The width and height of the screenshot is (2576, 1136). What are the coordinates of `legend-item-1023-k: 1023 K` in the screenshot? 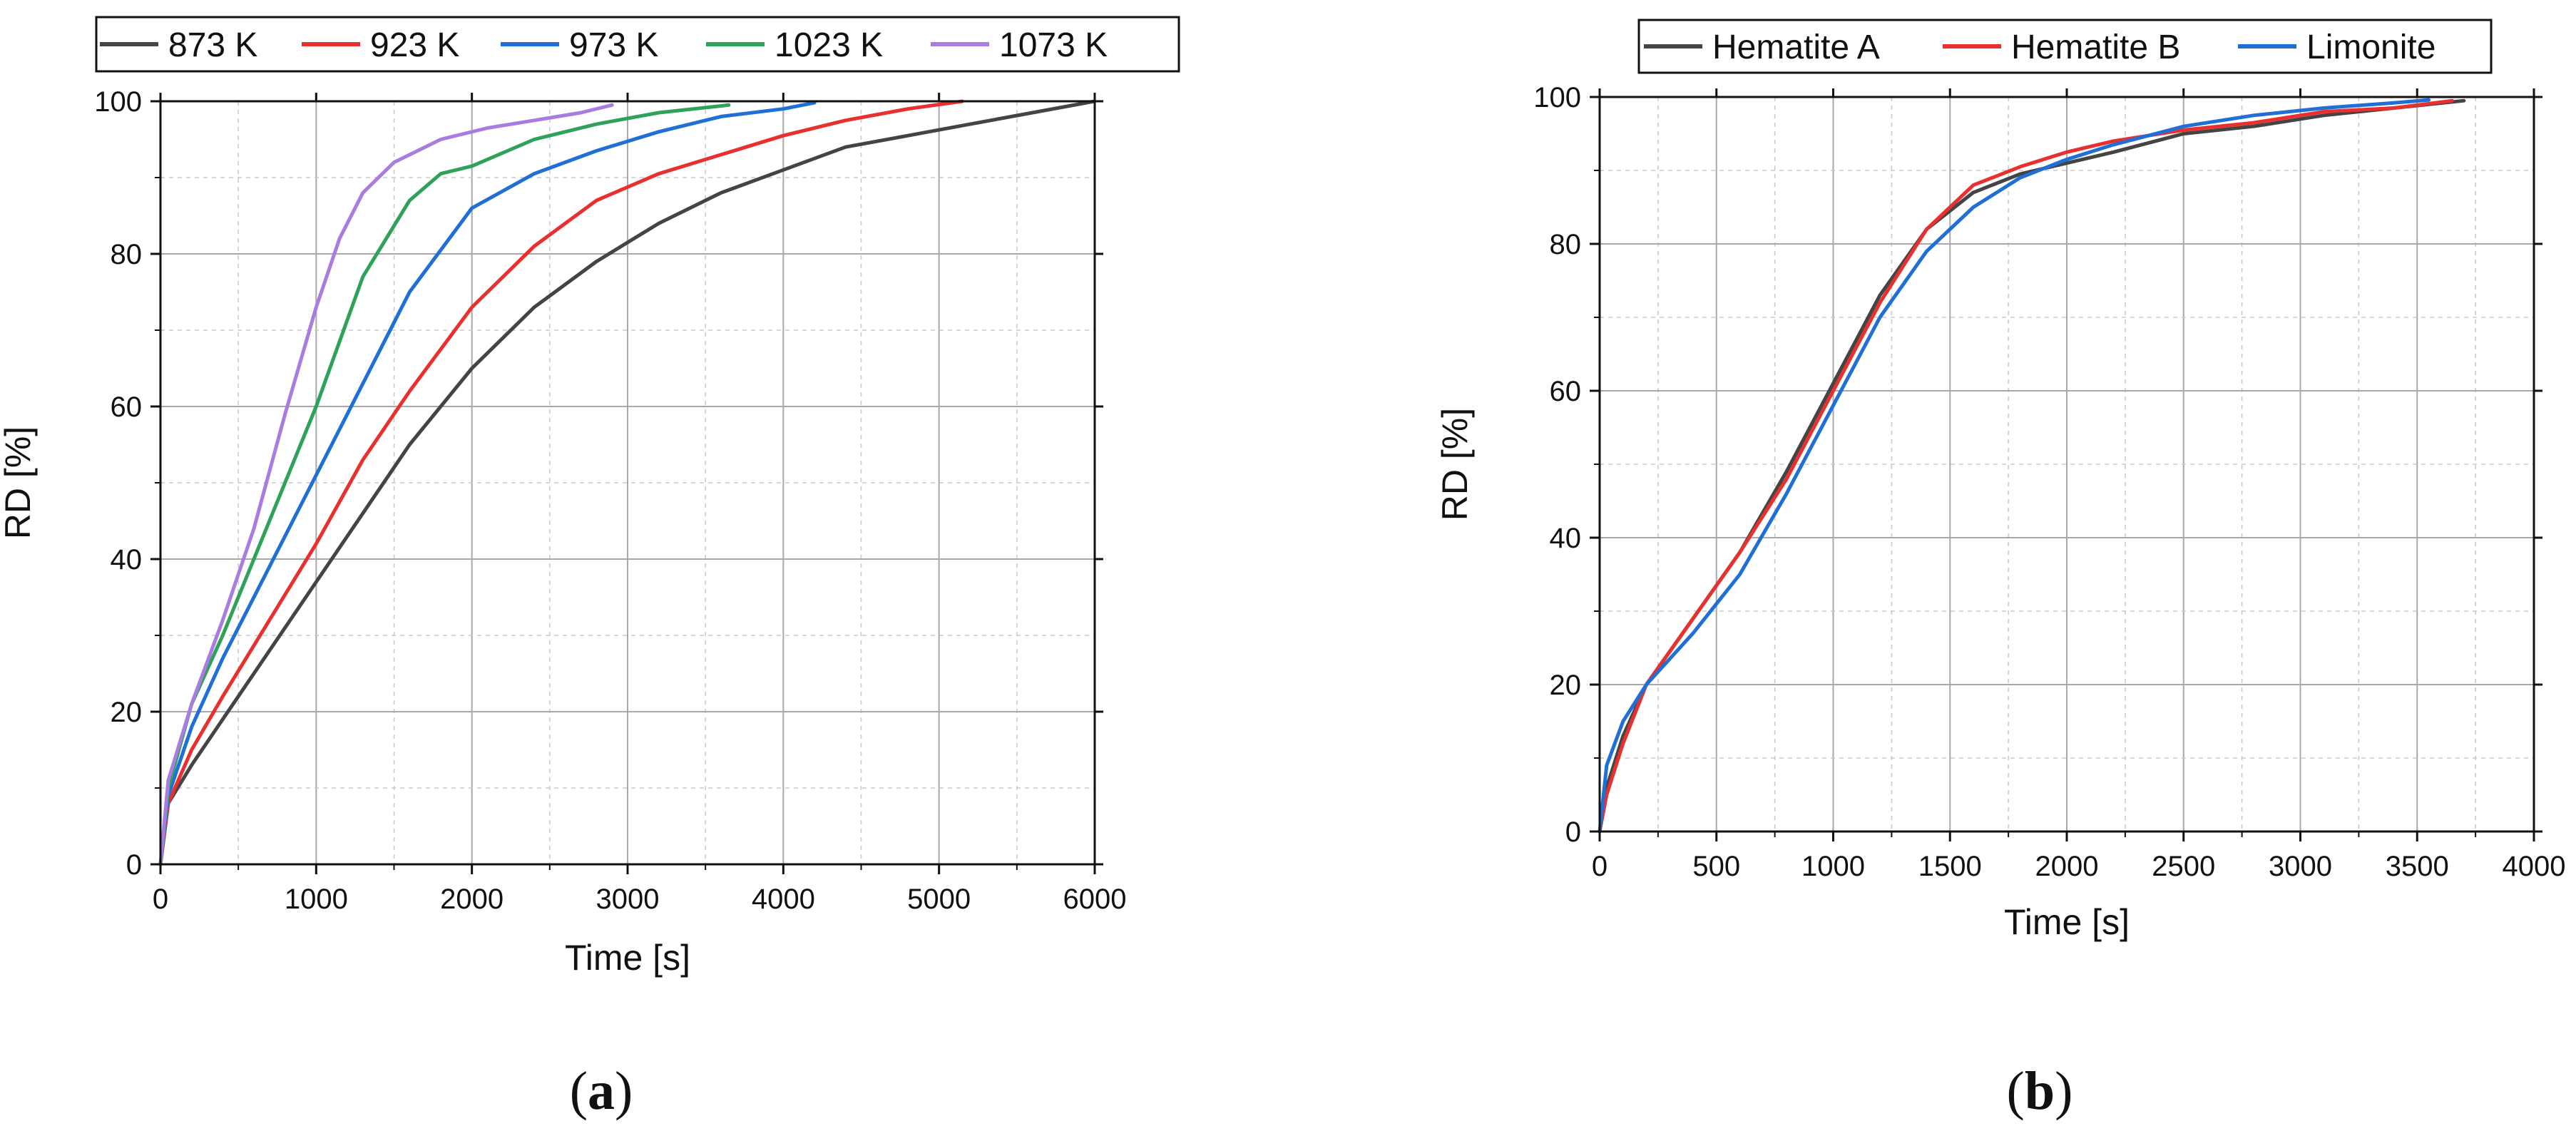 It's located at (795, 45).